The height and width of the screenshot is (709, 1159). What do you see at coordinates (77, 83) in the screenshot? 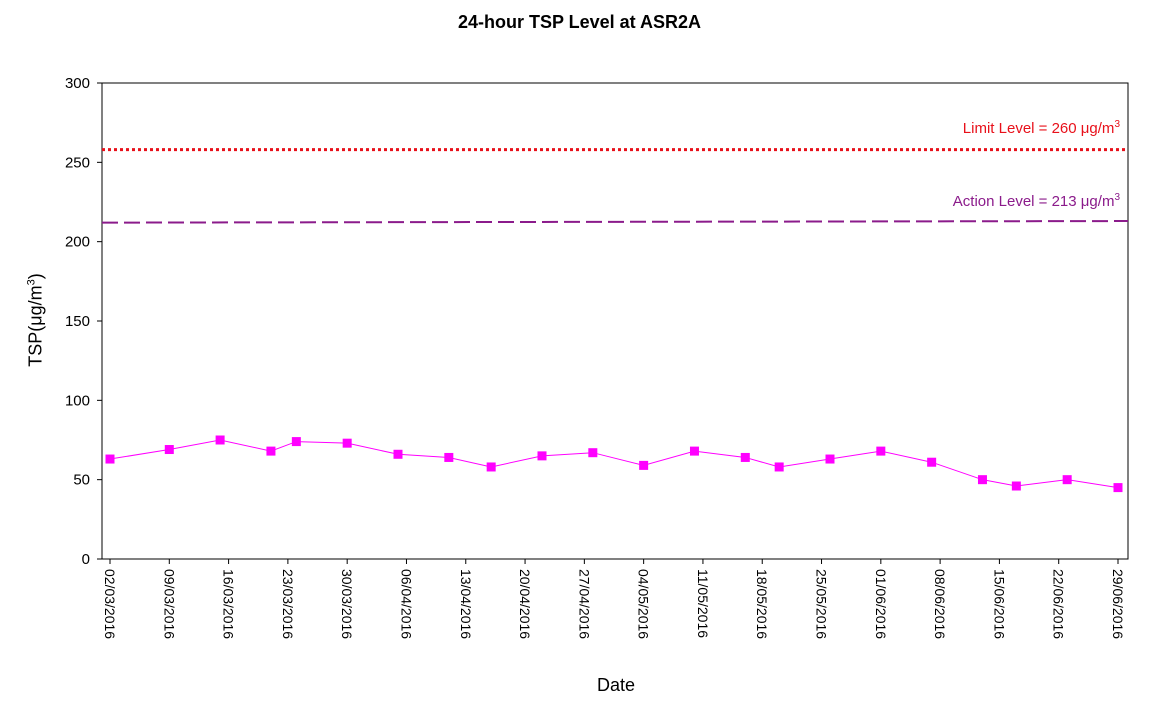
I see `y-tick-label: 300` at bounding box center [77, 83].